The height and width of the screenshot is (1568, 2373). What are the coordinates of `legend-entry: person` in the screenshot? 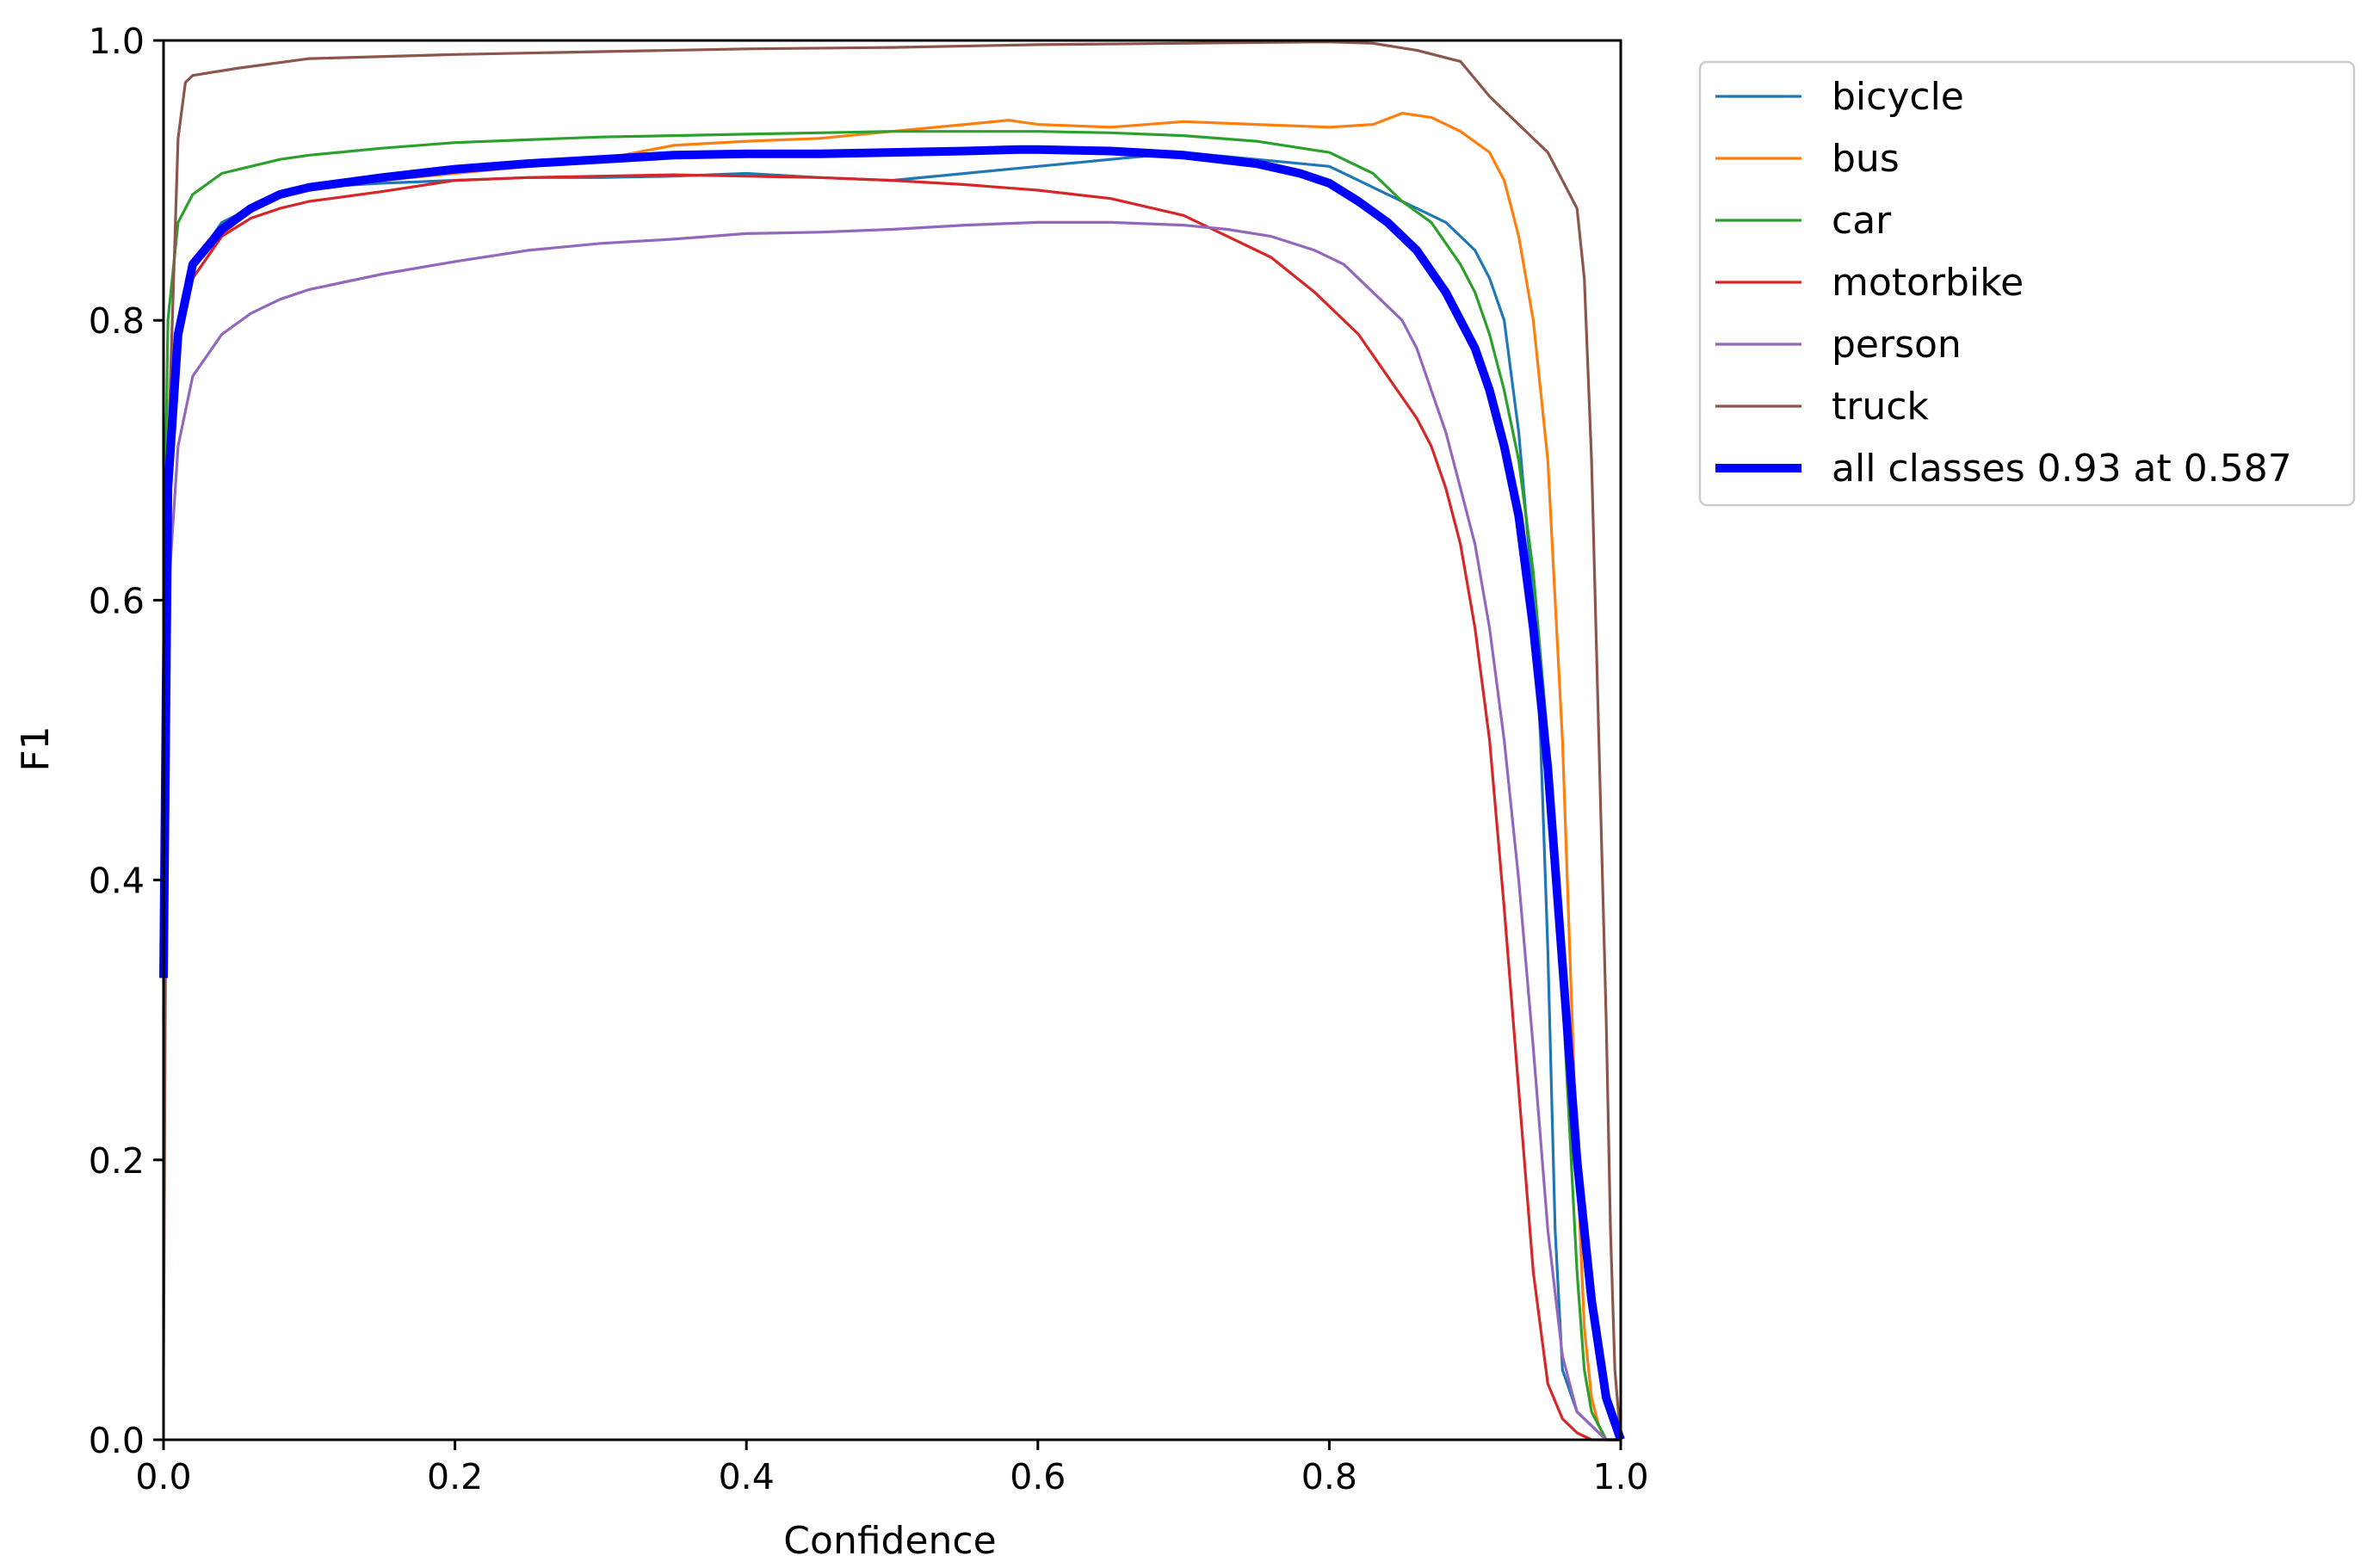 It's located at (1838, 345).